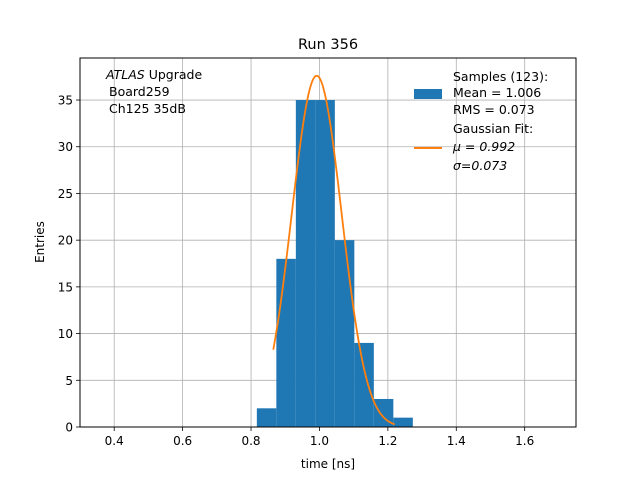  What do you see at coordinates (65, 241) in the screenshot?
I see `y-tick-label: 20` at bounding box center [65, 241].